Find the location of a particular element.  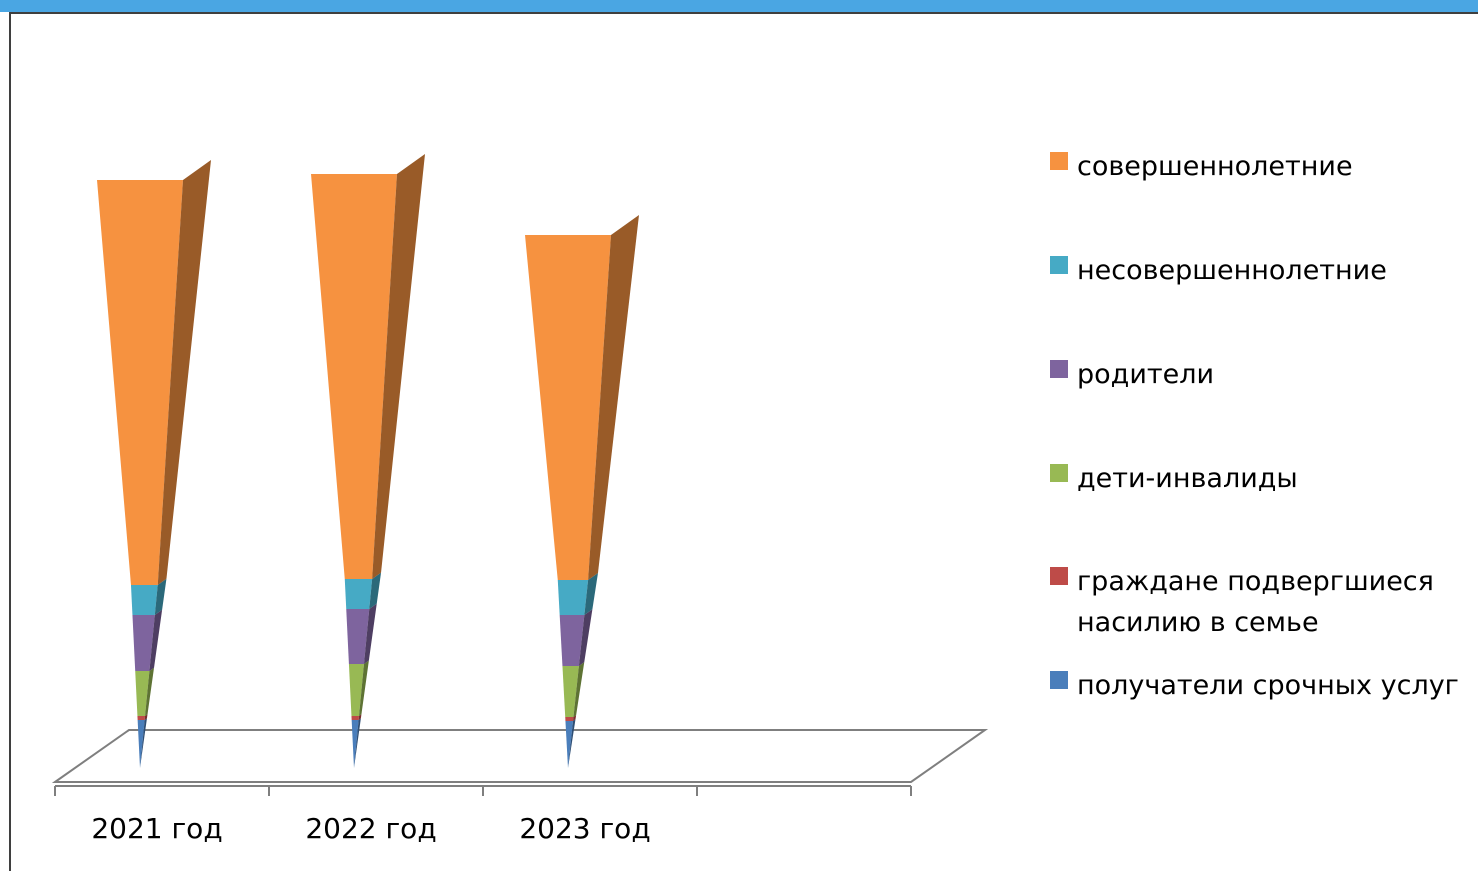

legend-label: совершеннолетние is located at coordinates (1215, 166).